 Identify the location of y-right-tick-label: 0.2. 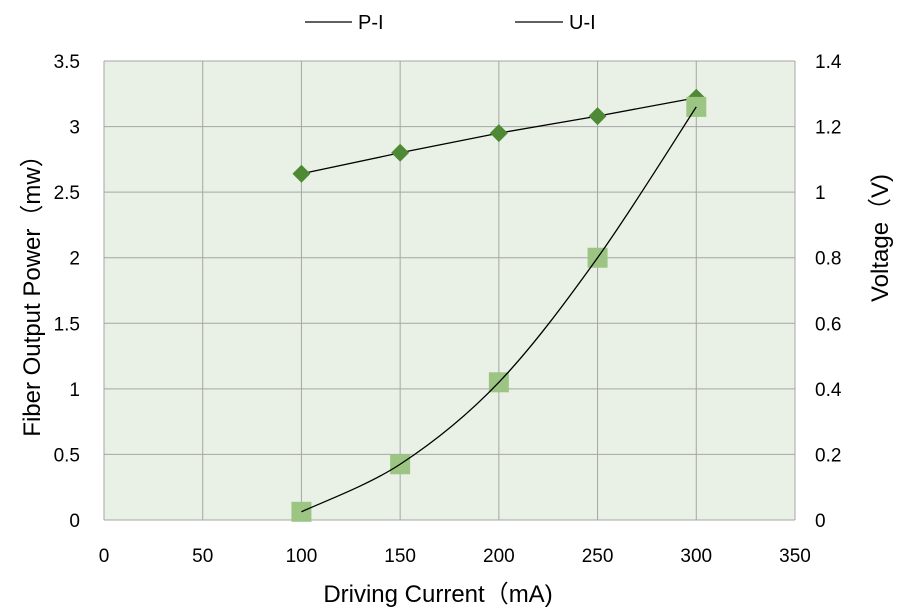
(828, 455).